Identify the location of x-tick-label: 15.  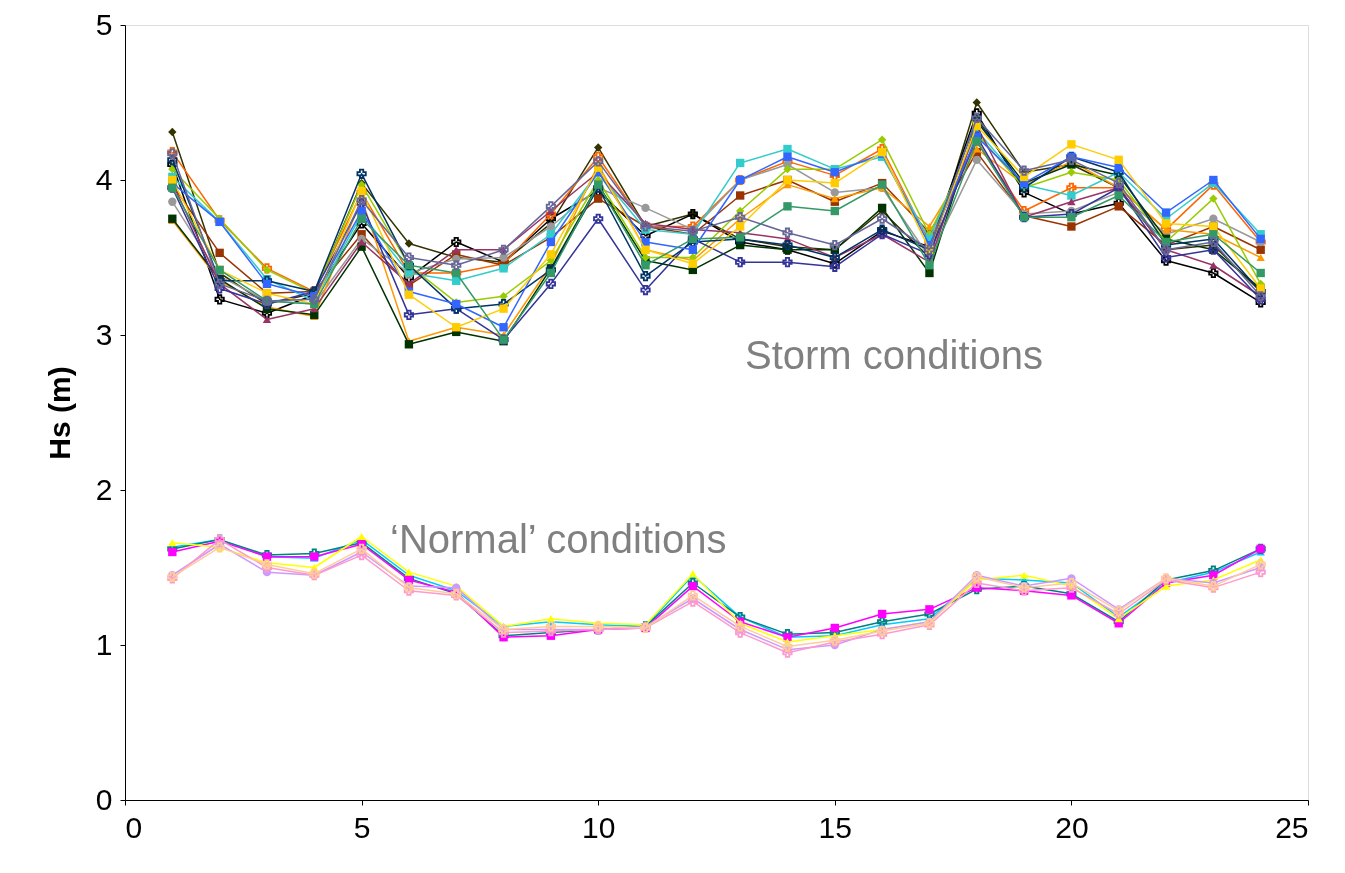
(835, 827).